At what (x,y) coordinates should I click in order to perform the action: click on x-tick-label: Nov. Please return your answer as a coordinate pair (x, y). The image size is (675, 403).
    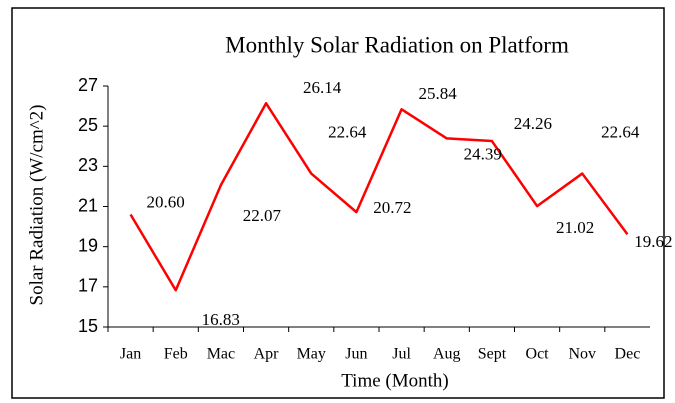
    Looking at the image, I should click on (582, 354).